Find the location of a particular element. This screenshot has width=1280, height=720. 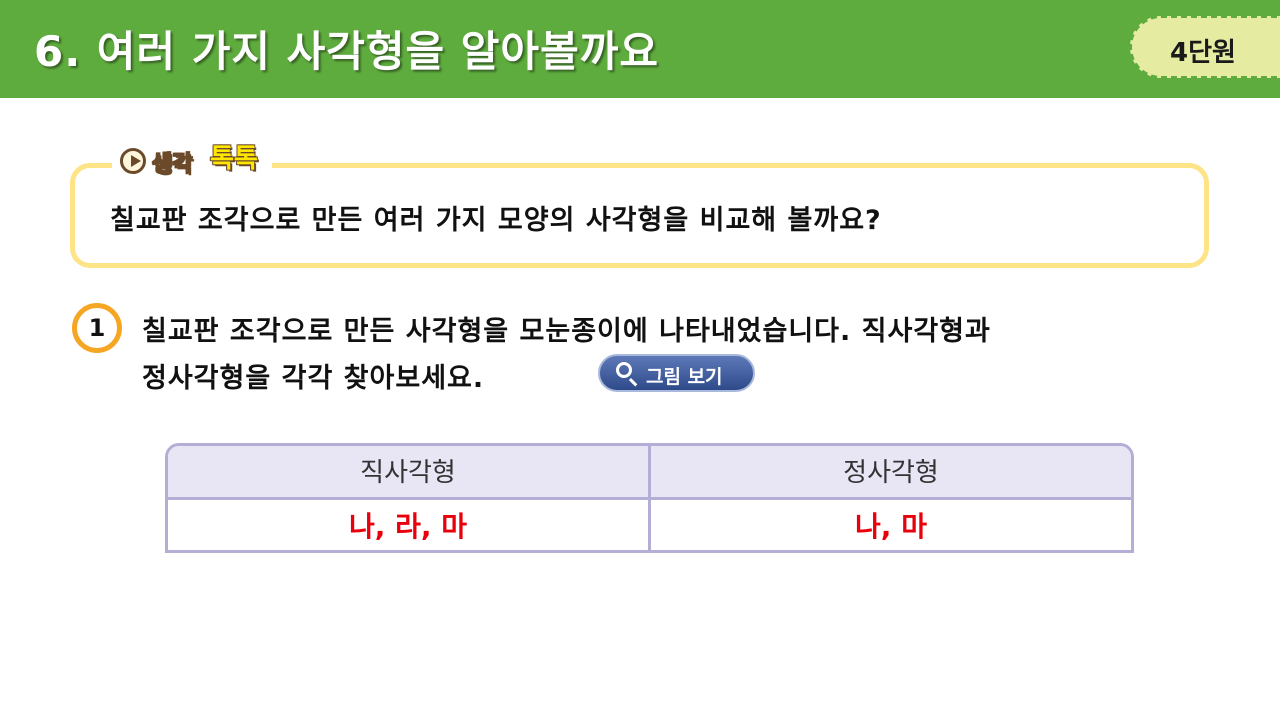

think-tag-word1: 생각 is located at coordinates (172, 165).